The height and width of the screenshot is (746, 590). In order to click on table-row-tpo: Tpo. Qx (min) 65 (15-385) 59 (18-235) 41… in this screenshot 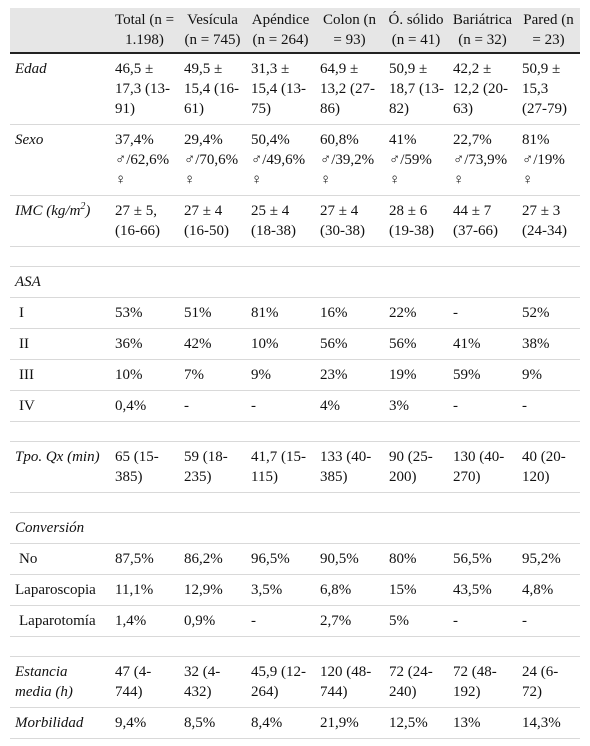, I will do `click(295, 467)`.